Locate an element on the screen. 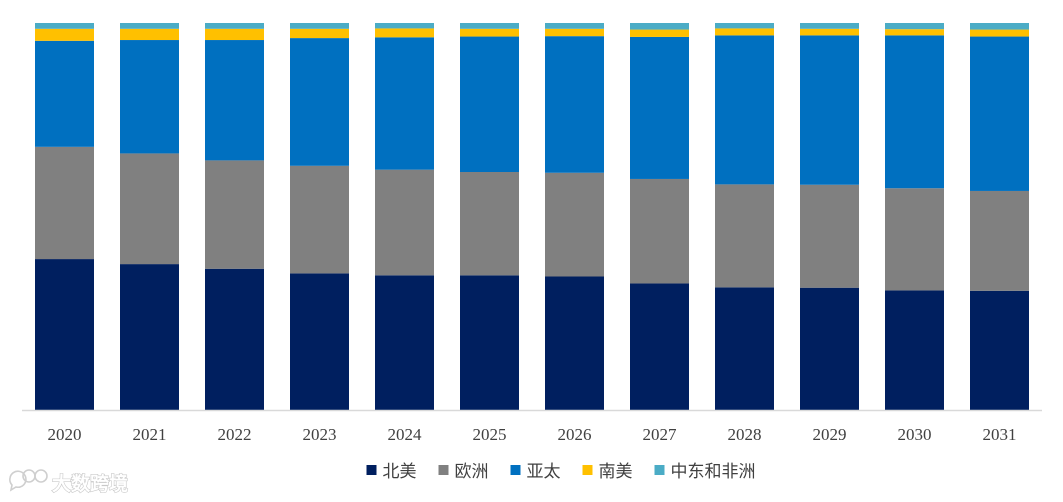  legend-item-3: 南美 is located at coordinates (607, 472).